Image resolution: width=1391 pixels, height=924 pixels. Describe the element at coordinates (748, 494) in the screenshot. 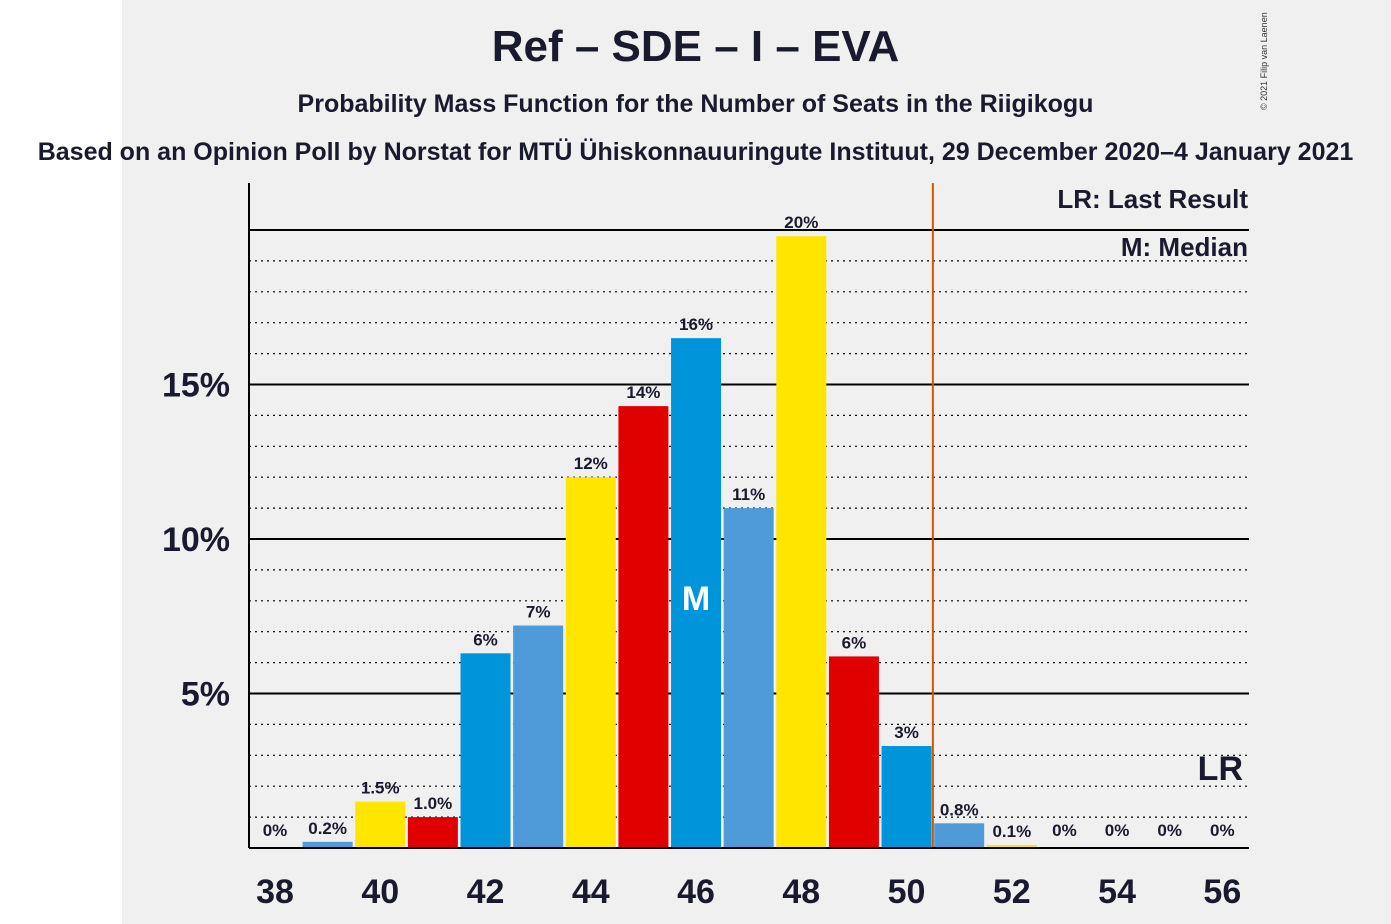

I see `data-label-seat-47: 11%` at that location.